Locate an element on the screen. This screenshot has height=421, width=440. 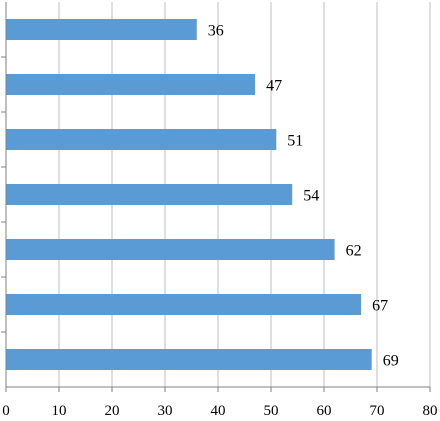
x-tick-label: 0 is located at coordinates (6, 411).